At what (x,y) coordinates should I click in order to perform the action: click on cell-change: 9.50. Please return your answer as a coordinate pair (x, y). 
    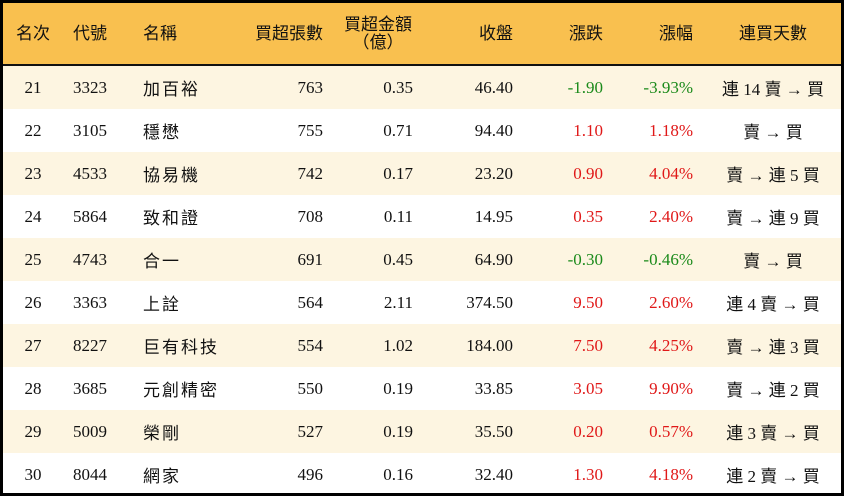
    Looking at the image, I should click on (588, 302).